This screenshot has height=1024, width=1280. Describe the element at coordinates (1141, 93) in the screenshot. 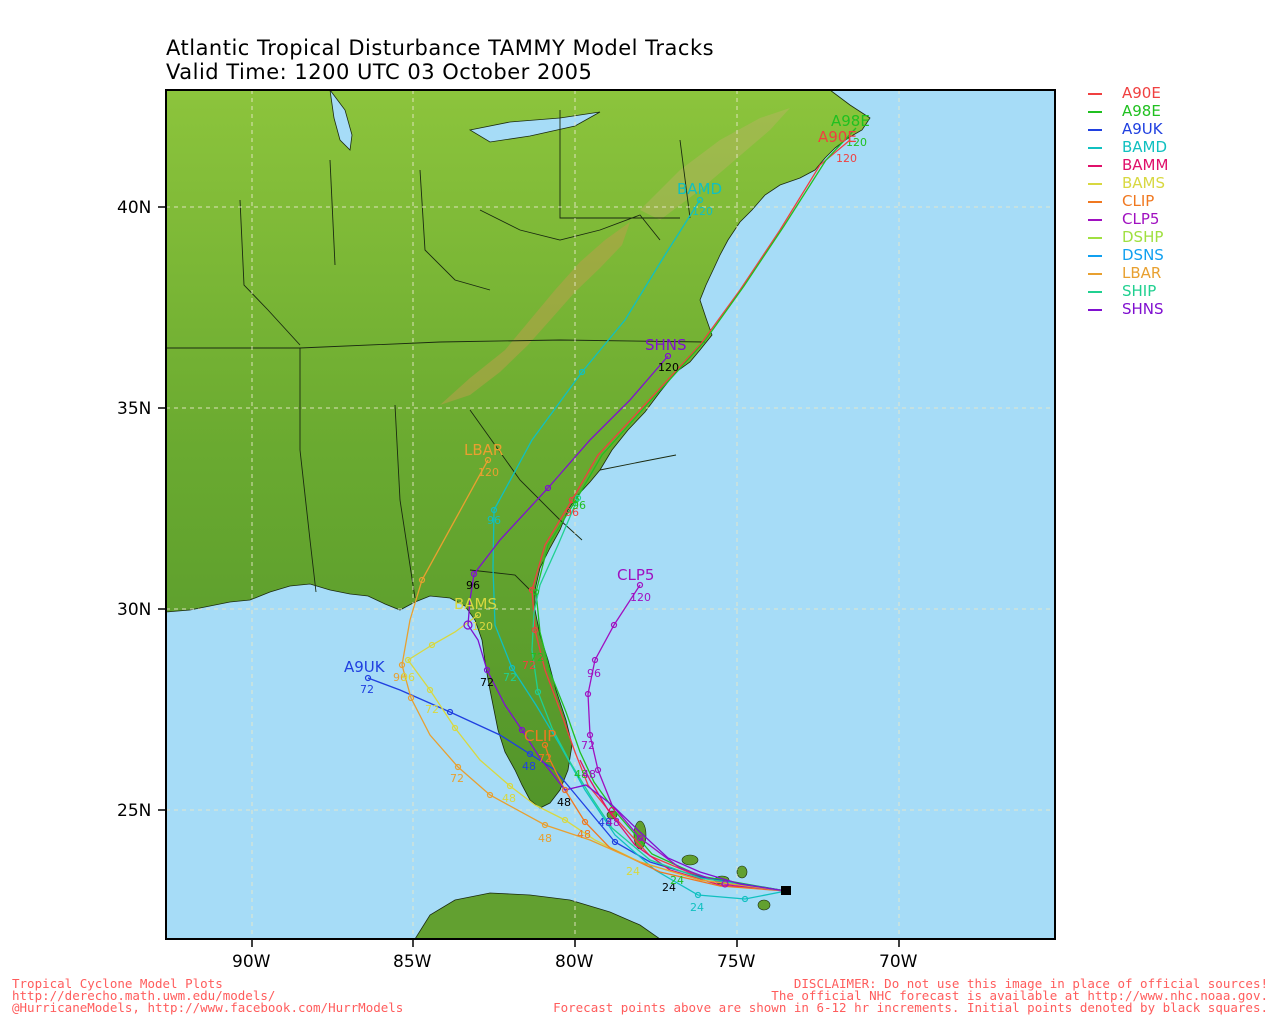

I see `legend-label: A90E` at that location.